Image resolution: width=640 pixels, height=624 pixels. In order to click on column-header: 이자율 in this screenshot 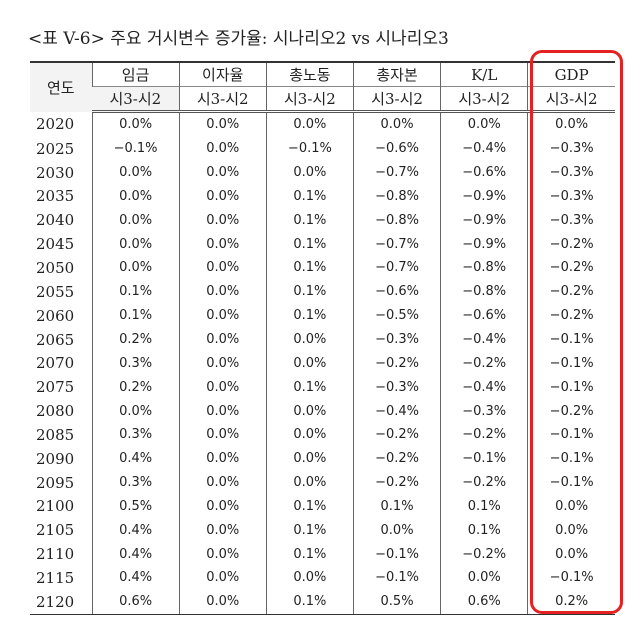, I will do `click(222, 74)`.